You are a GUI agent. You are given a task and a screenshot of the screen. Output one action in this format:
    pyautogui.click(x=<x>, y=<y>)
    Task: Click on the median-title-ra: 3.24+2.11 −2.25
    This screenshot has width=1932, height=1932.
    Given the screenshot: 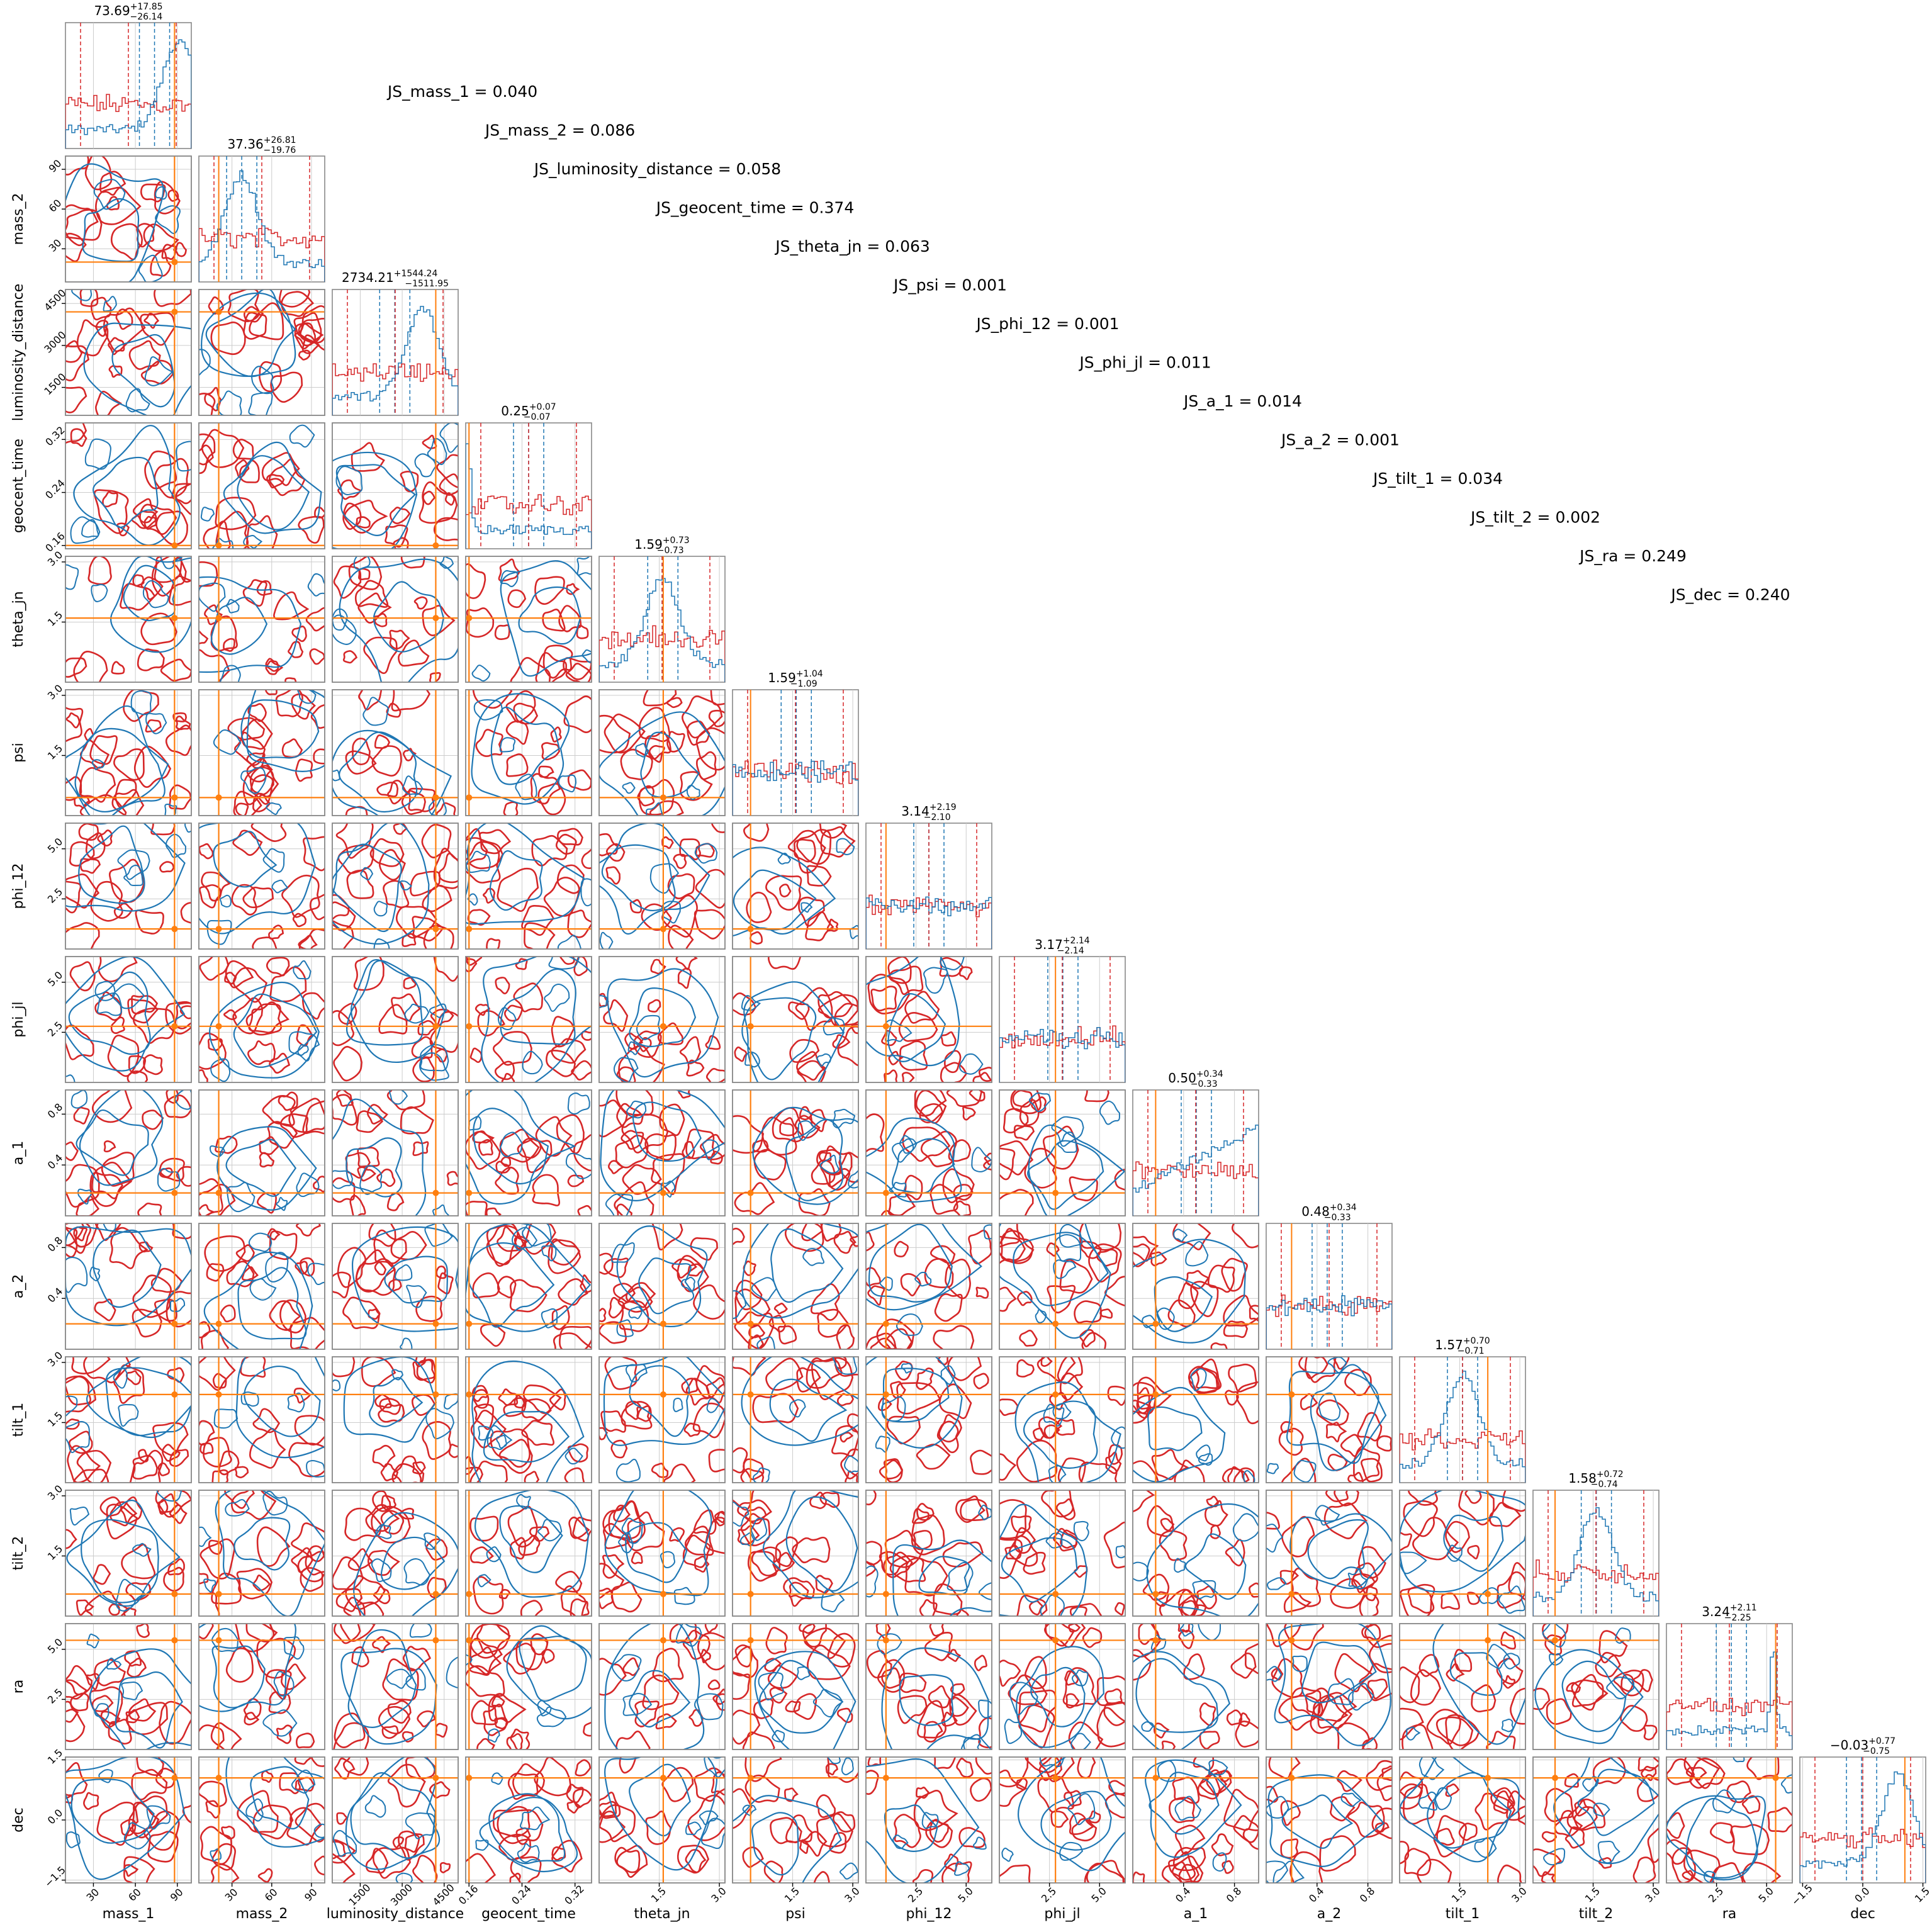 What is the action you would take?
    pyautogui.click(x=1729, y=1613)
    